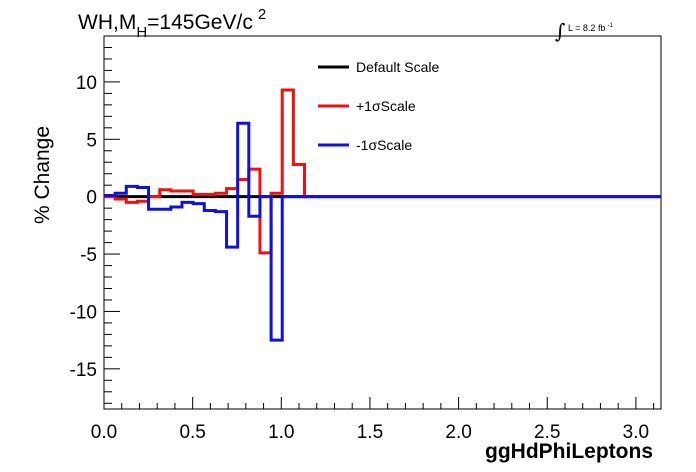 This screenshot has width=696, height=472. I want to click on x-tick-label: 2.0, so click(458, 432).